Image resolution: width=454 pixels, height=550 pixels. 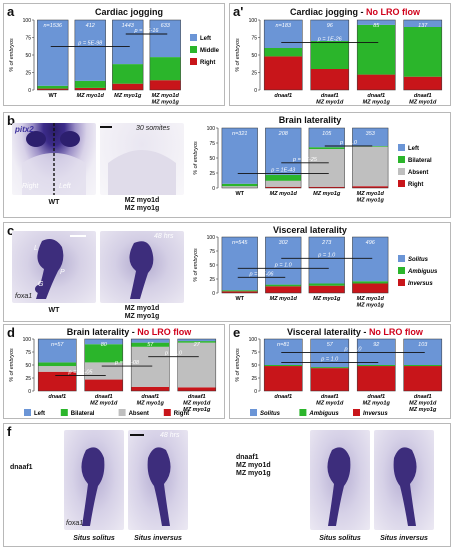 What do you see at coordinates (423, 26) in the screenshot?
I see `n-count-label: 137` at bounding box center [423, 26].